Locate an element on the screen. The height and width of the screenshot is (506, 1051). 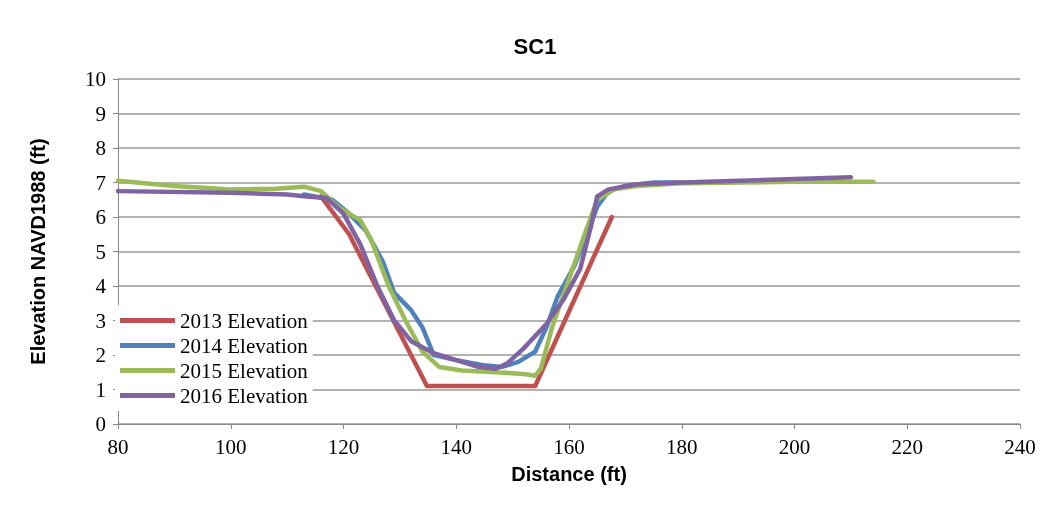
y-tick-label: 4 is located at coordinates (101, 286).